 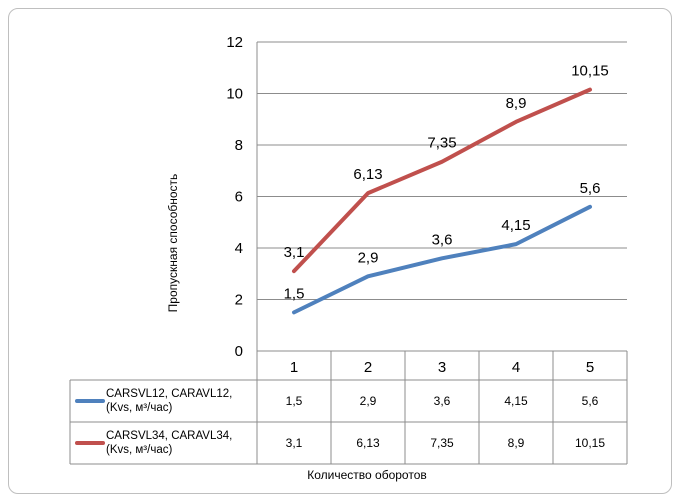 What do you see at coordinates (441, 143) in the screenshot?
I see `data-label: 7,35` at bounding box center [441, 143].